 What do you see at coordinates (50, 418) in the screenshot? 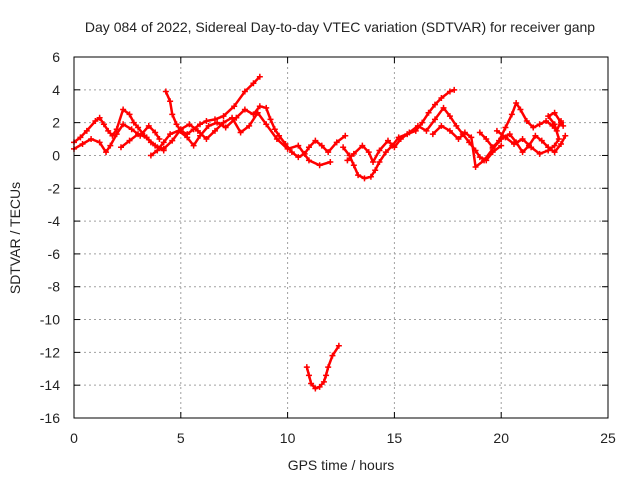
I see `y-tick-label: -16` at bounding box center [50, 418].